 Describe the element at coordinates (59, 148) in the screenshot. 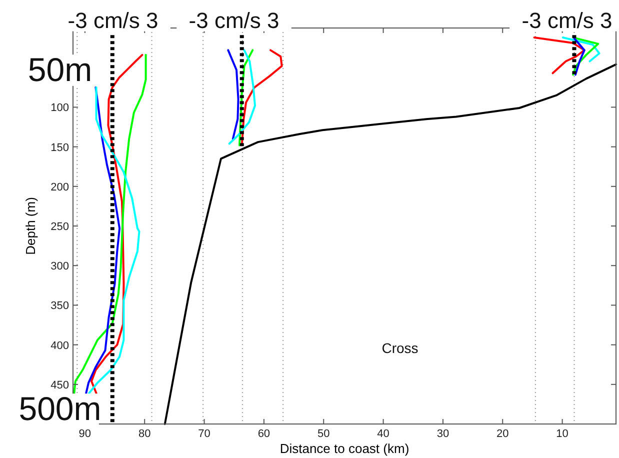

I see `y-tick-label: 150` at that location.